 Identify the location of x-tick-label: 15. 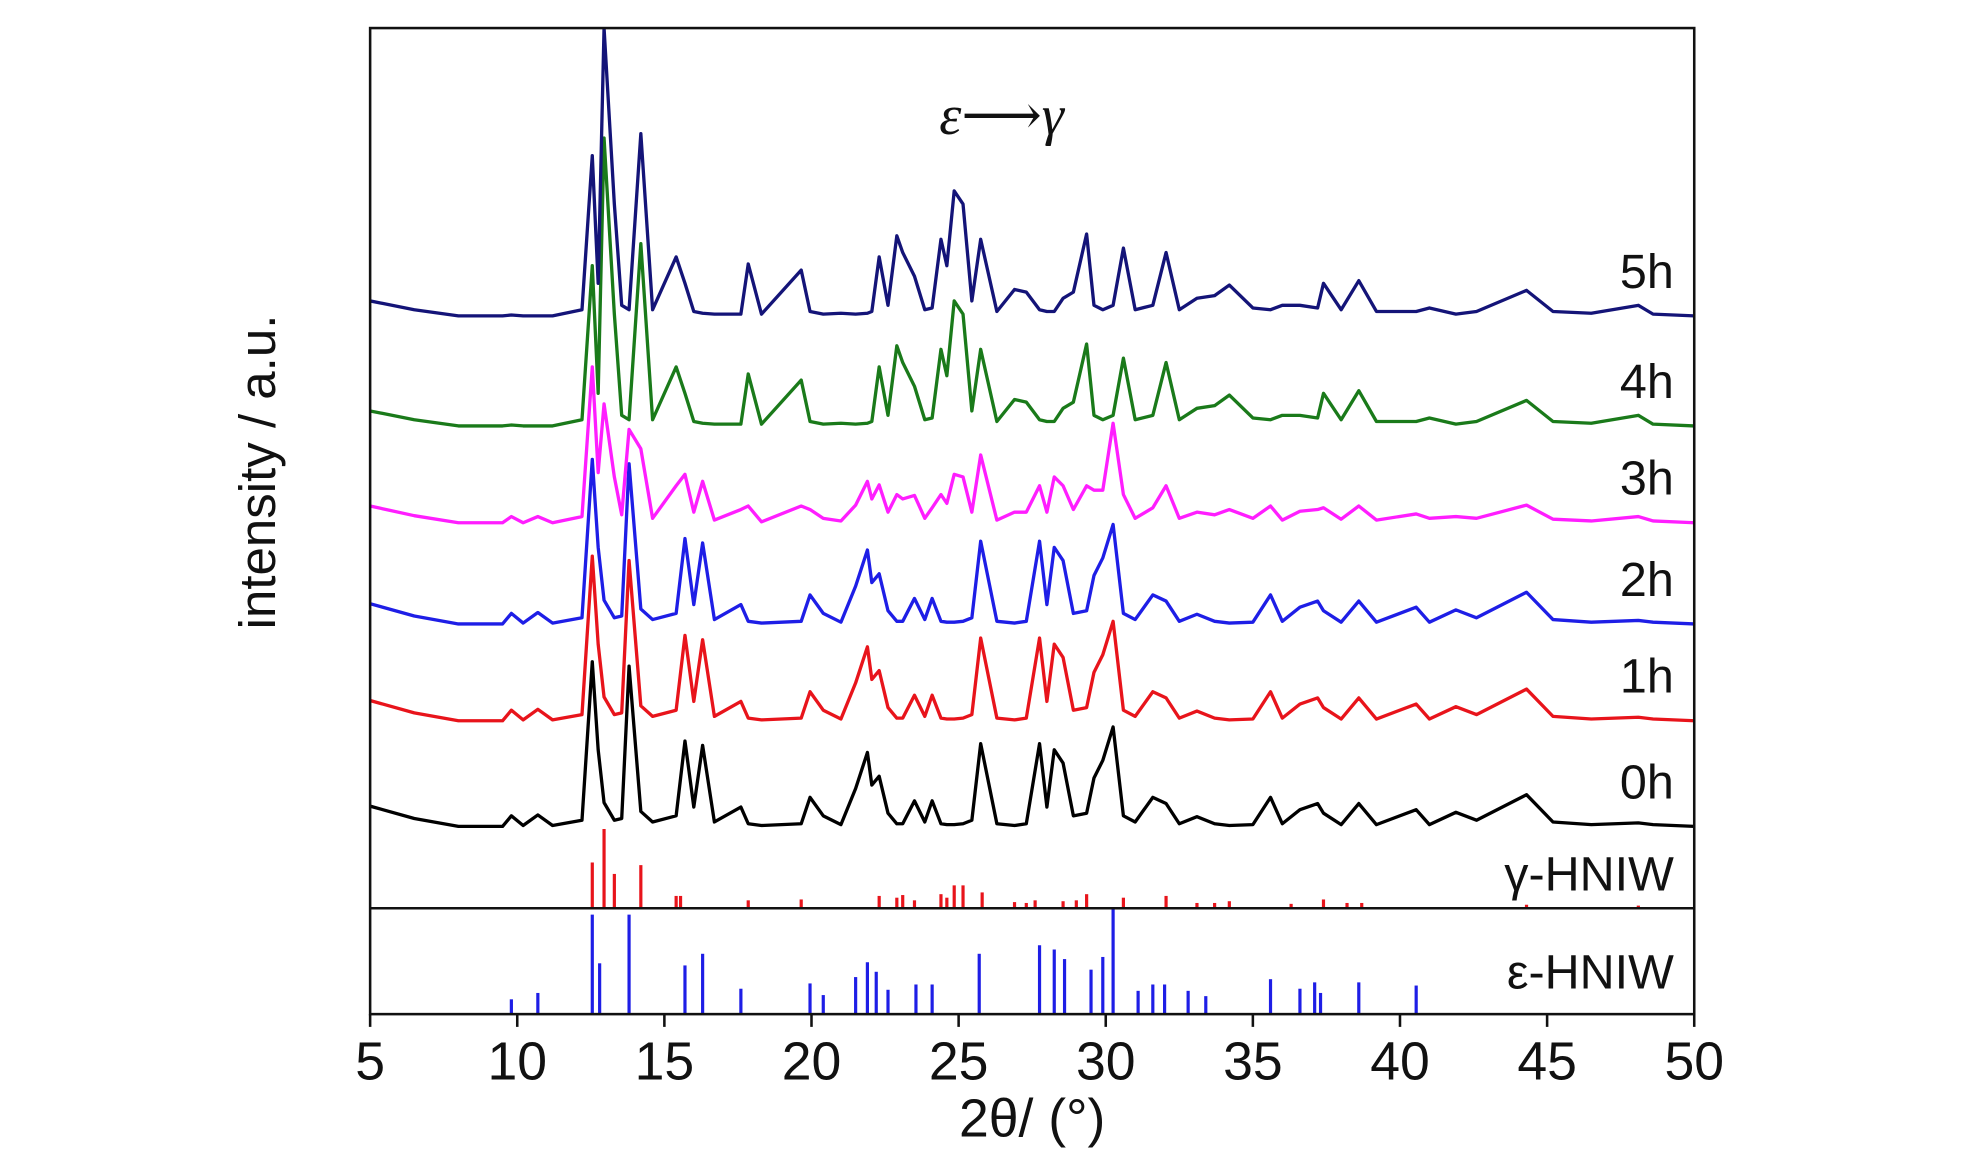
(665, 1061).